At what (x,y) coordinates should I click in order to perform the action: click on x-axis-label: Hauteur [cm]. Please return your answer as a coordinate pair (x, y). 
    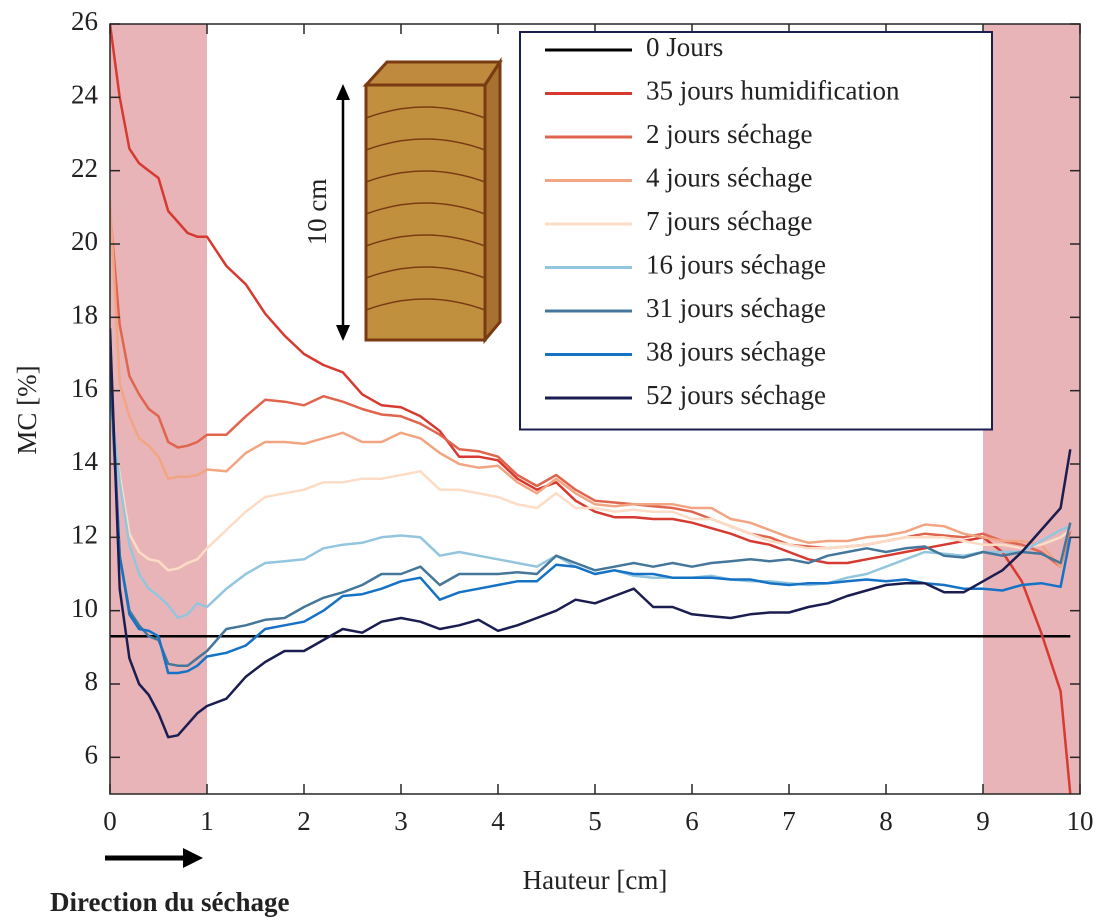
    Looking at the image, I should click on (595, 880).